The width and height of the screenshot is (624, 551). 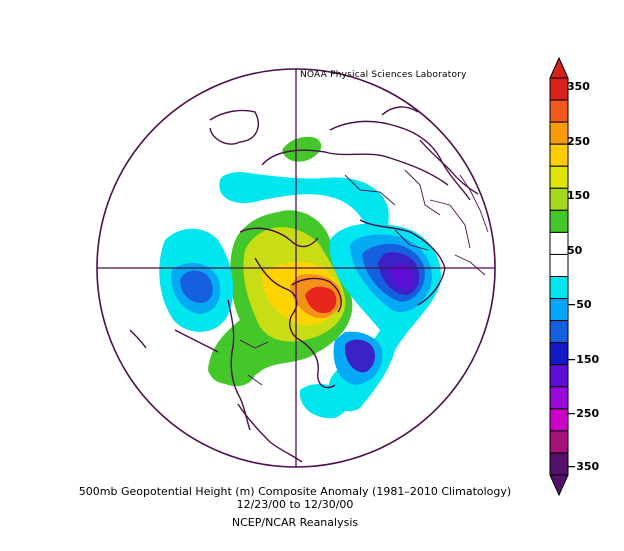 What do you see at coordinates (578, 141) in the screenshot?
I see `colorbar-label-250: 250` at bounding box center [578, 141].